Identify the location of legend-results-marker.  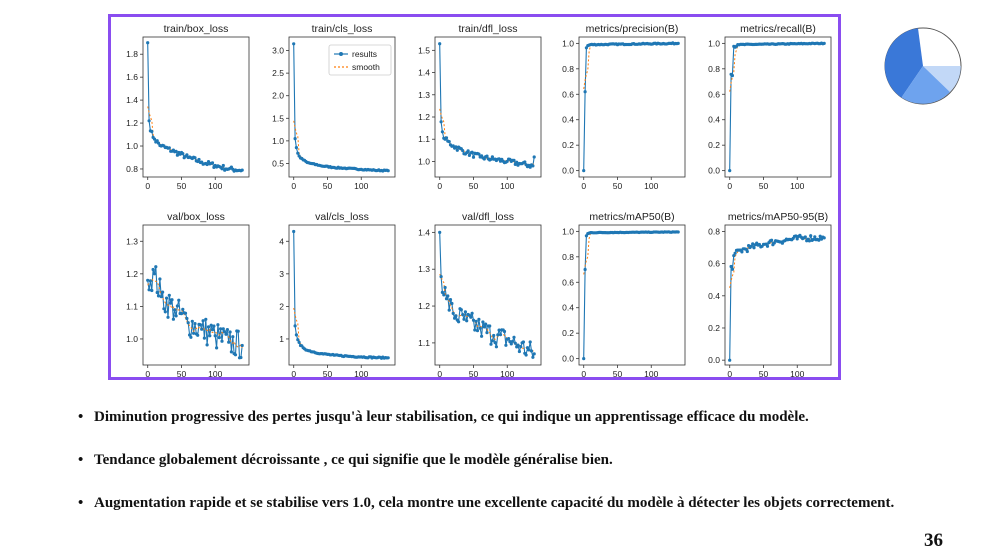
(341, 54).